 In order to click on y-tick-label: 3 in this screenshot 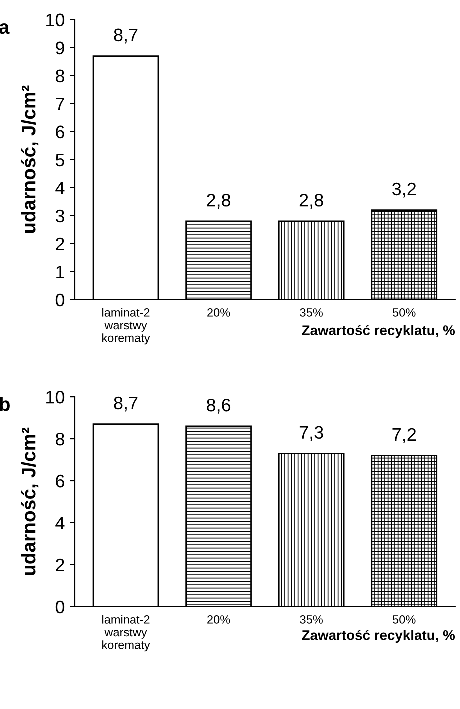, I will do `click(60, 216)`.